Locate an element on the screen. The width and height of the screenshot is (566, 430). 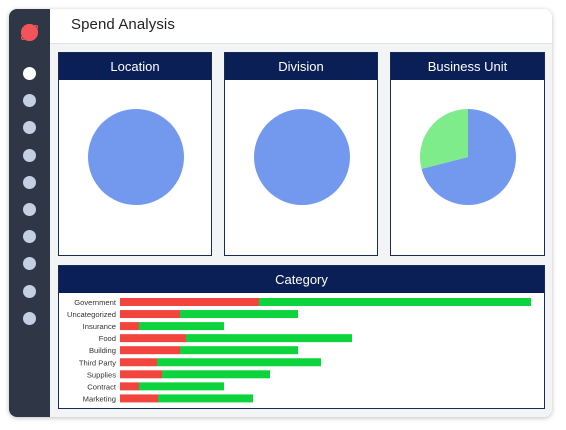
sidebar is located at coordinates (29, 213).